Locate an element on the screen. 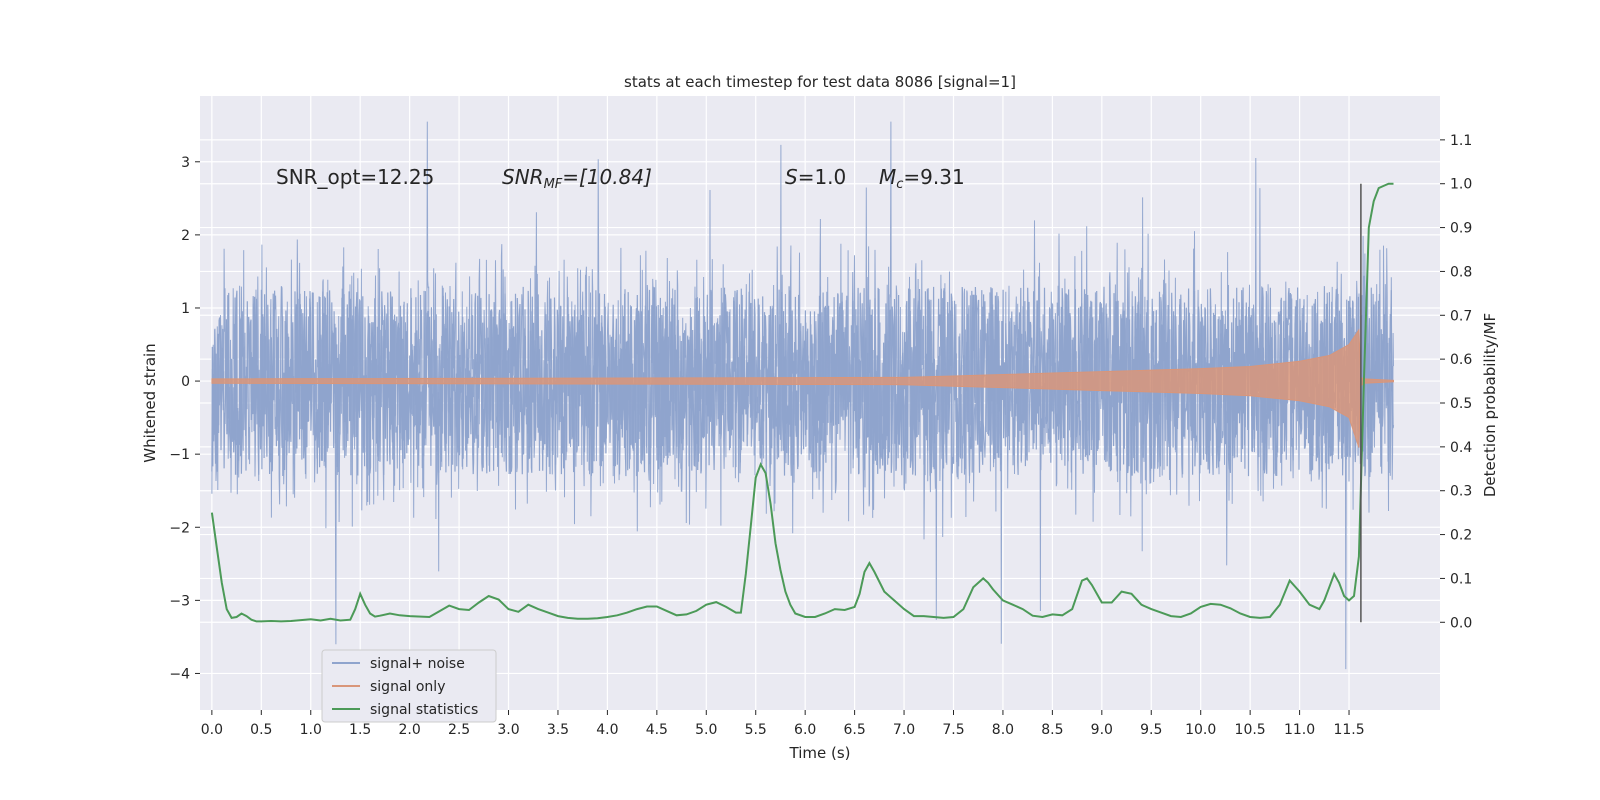 The width and height of the screenshot is (1600, 800). annotation-s: S=1.0 is located at coordinates (815, 177).